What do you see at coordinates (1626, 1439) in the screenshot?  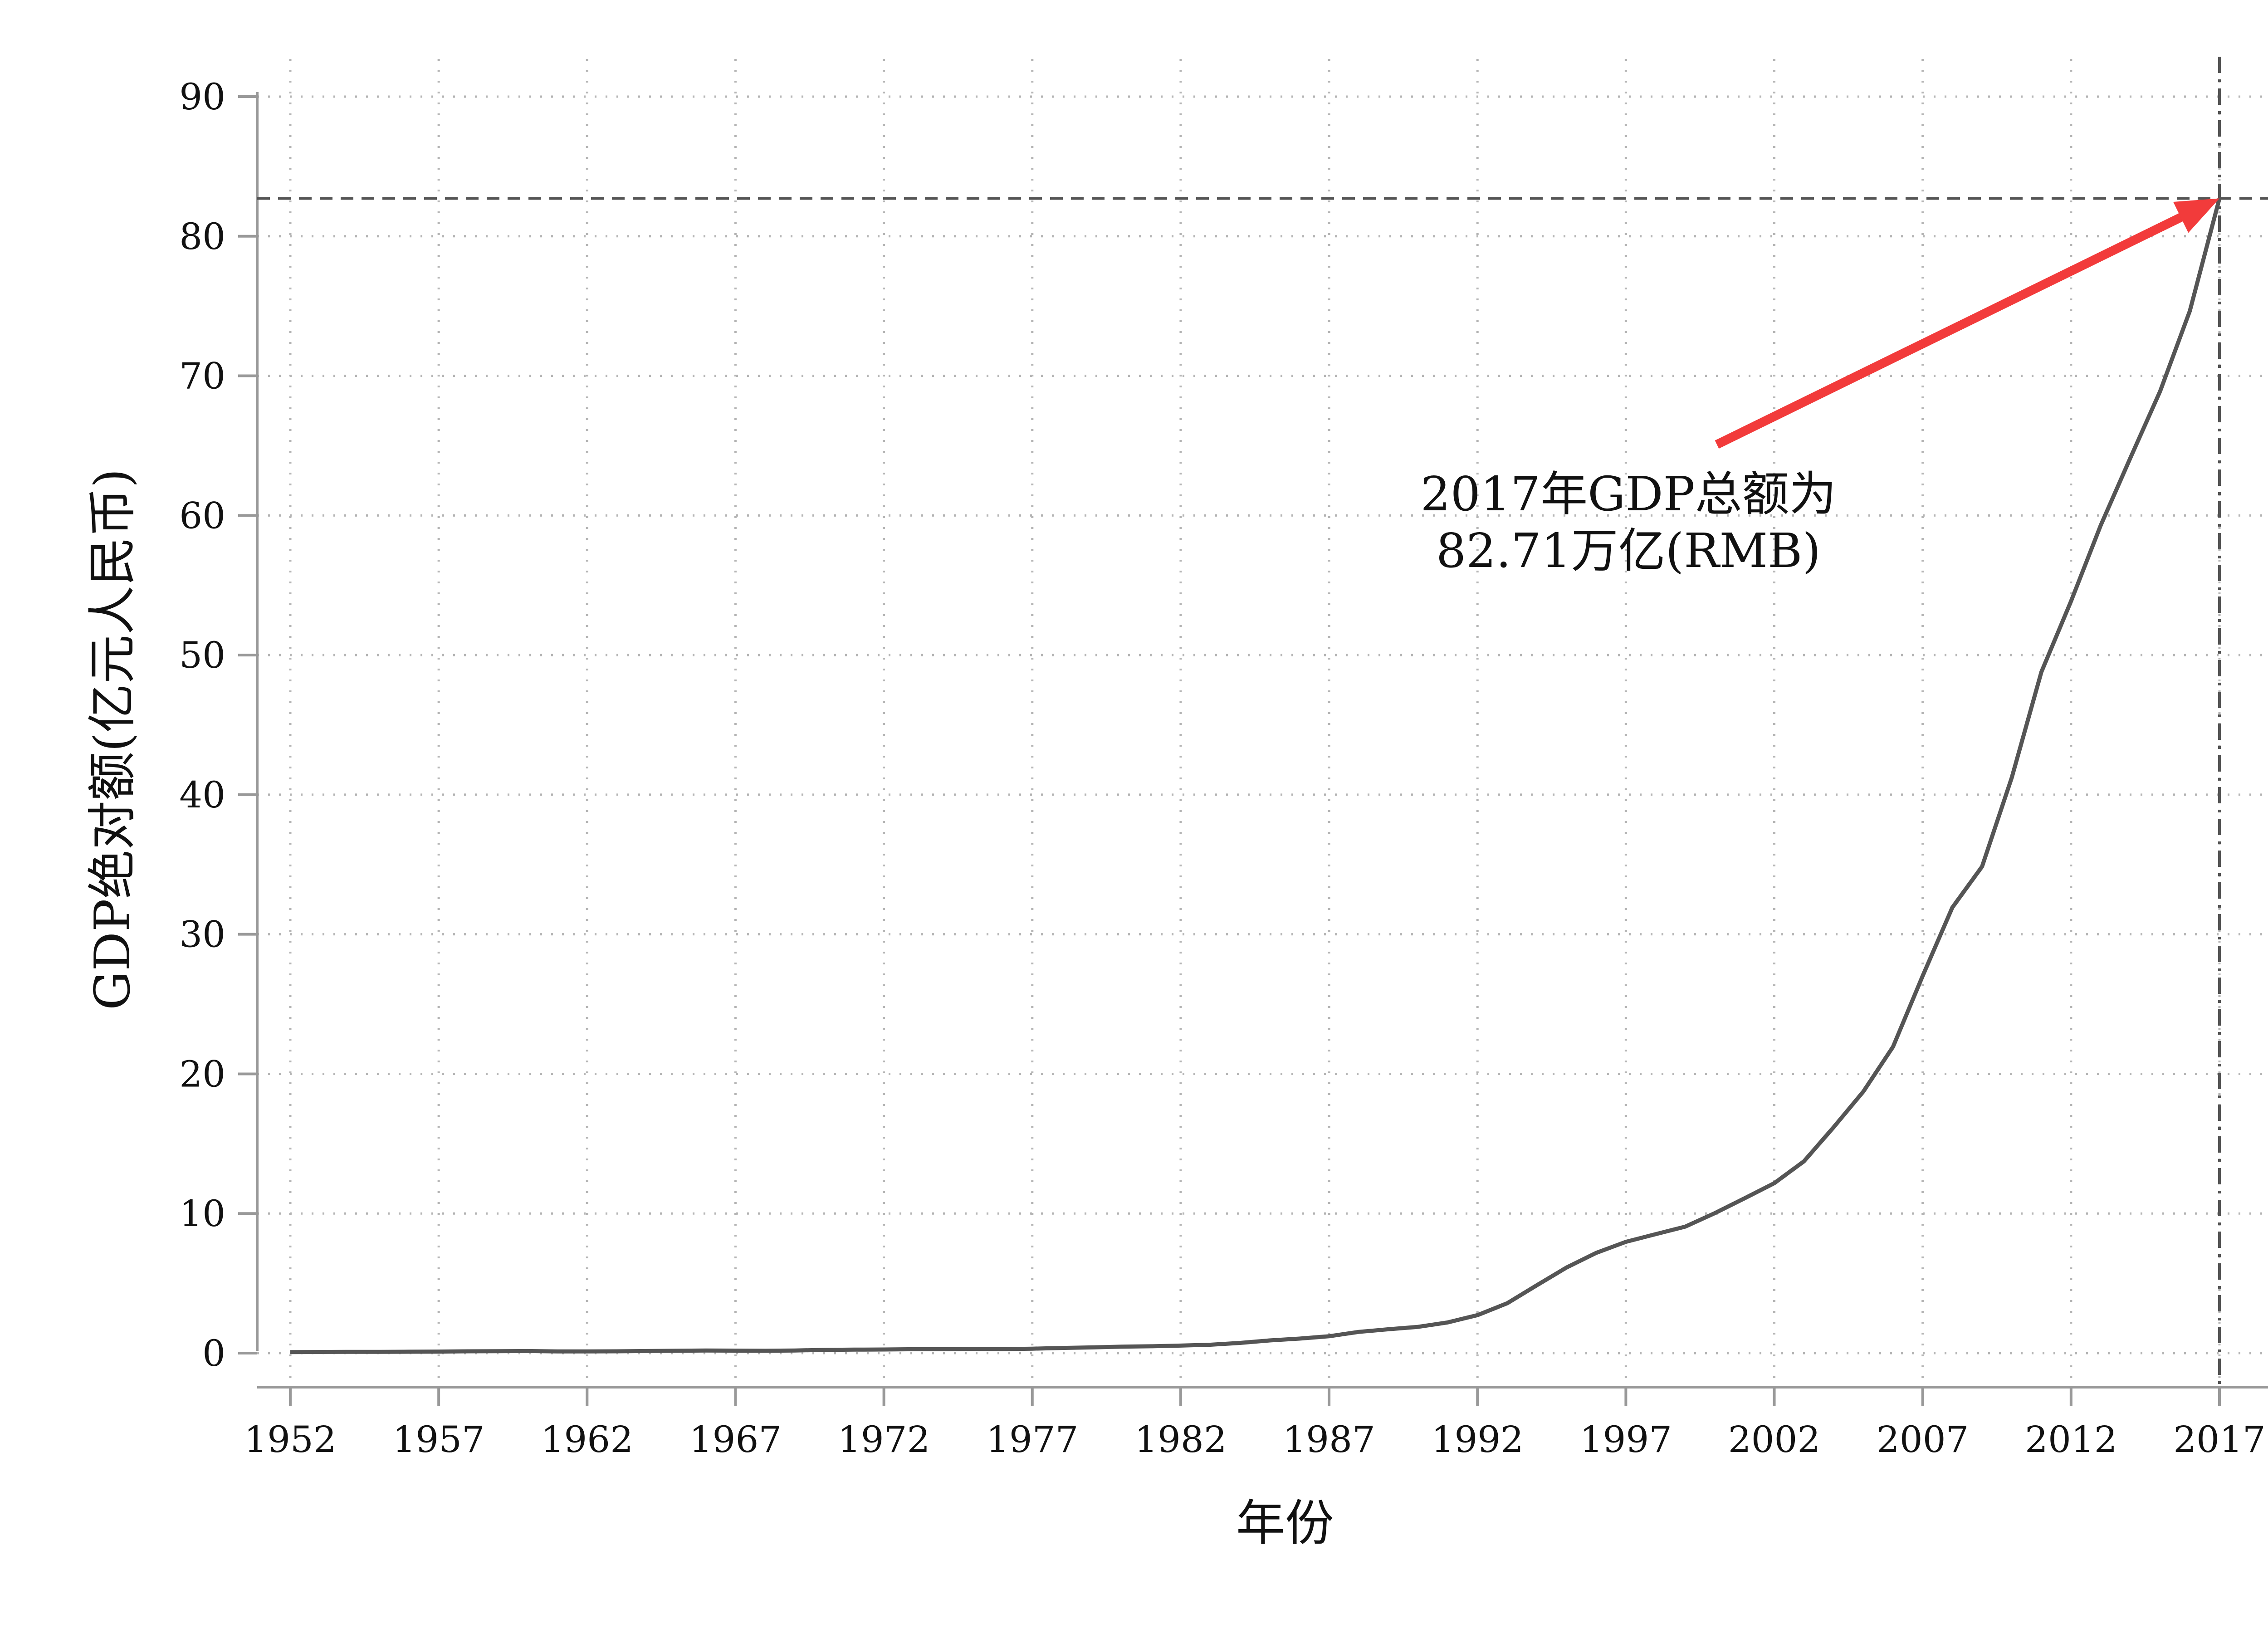 I see `x-tick-label: 1997` at bounding box center [1626, 1439].